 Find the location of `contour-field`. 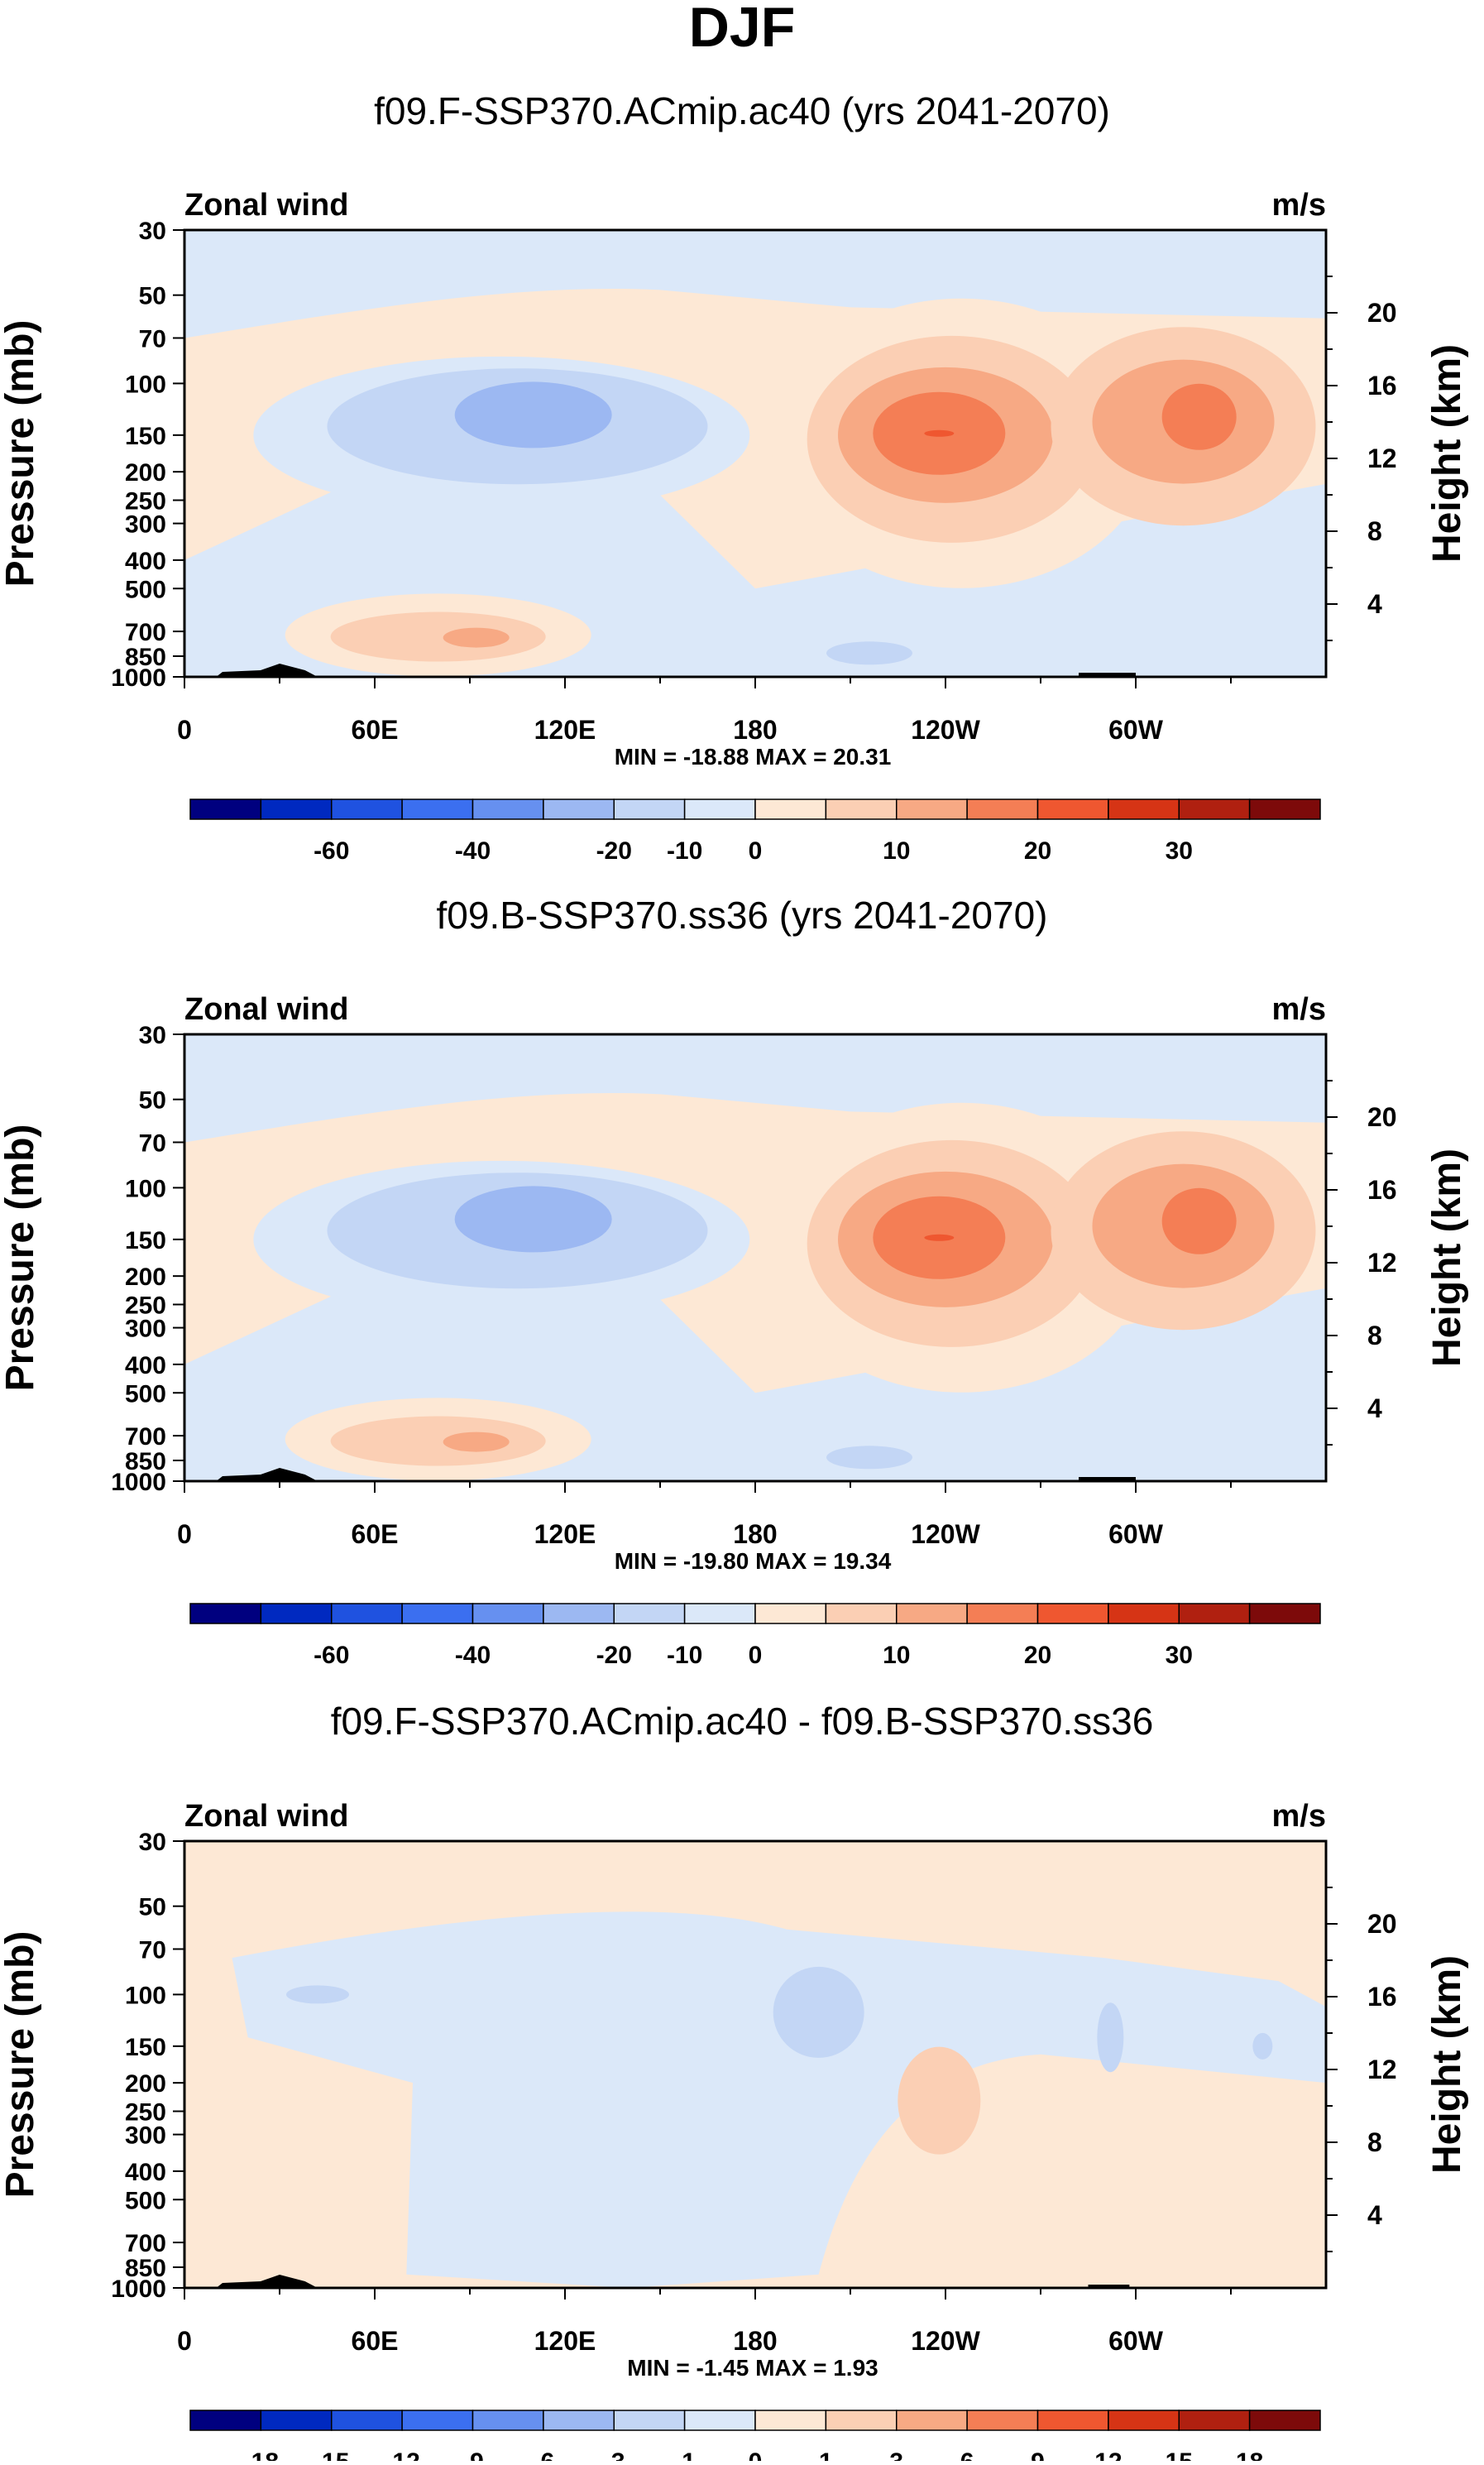

contour-field is located at coordinates (755, 1257).